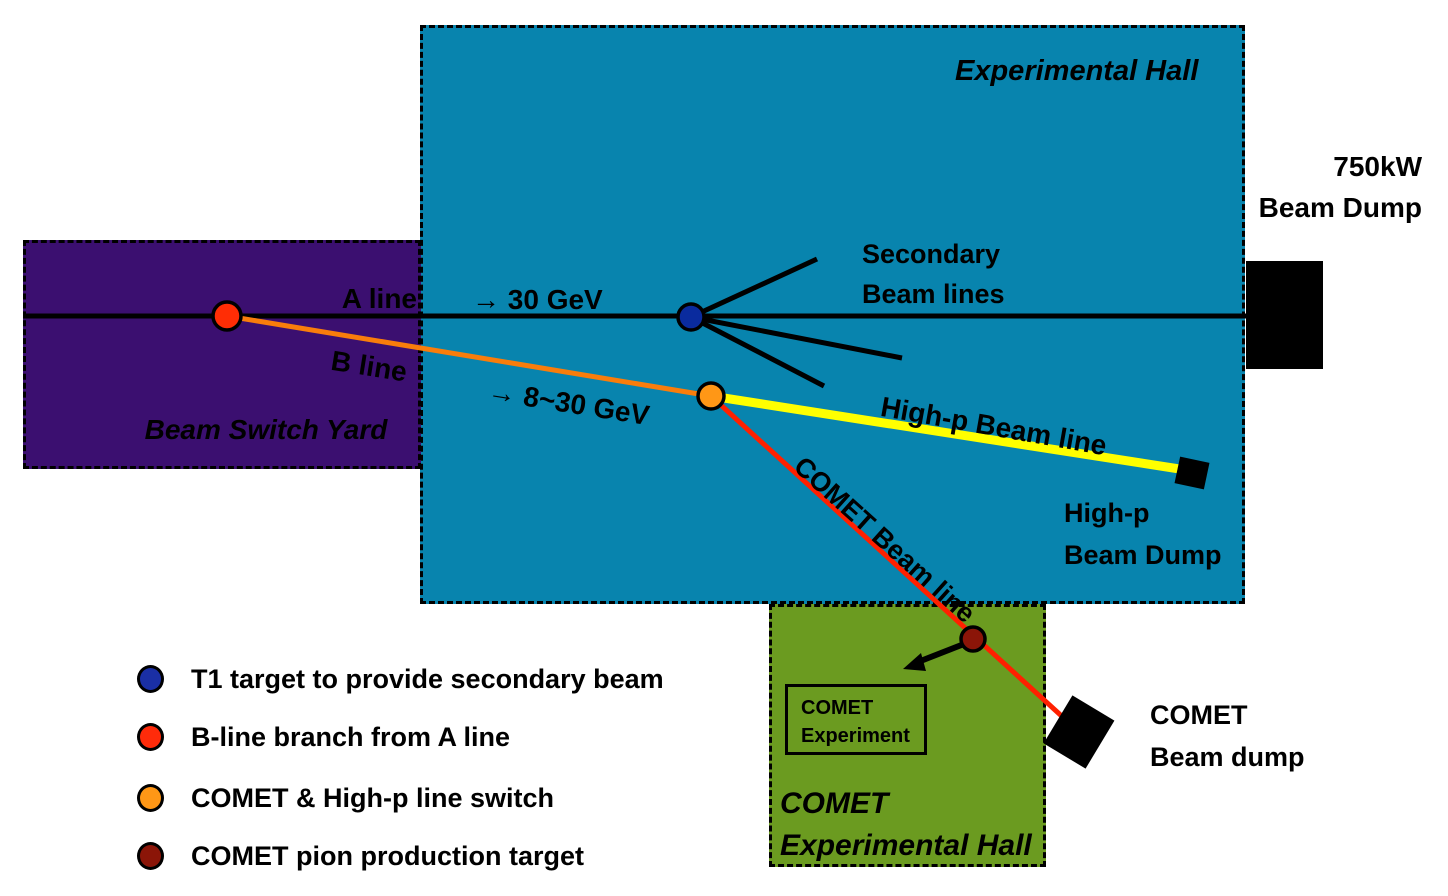 This screenshot has height=896, width=1448. I want to click on comet-experimental-hall-region, so click(907, 735).